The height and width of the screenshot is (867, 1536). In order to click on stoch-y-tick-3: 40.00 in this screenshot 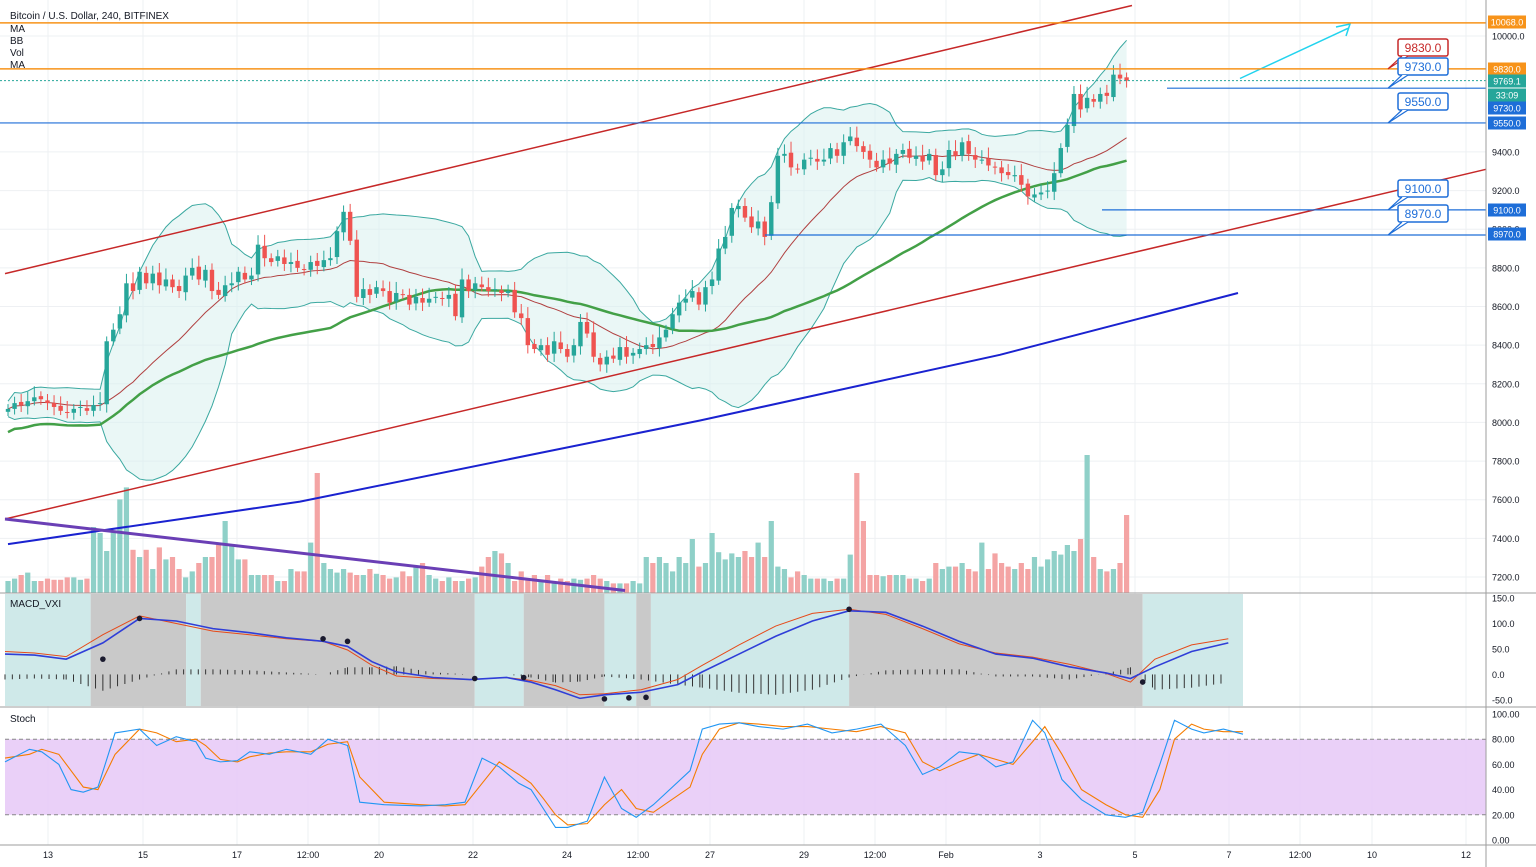, I will do `click(1503, 790)`.